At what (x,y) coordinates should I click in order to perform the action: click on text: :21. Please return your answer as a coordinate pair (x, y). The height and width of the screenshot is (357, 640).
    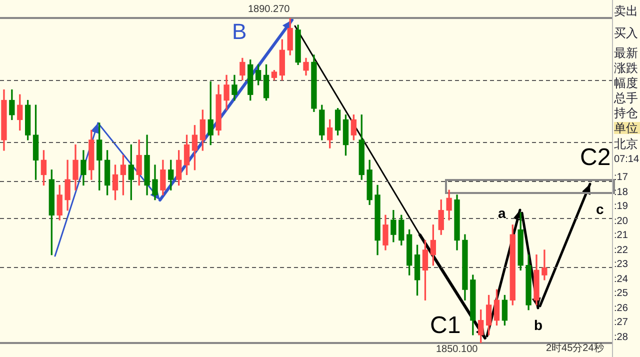
    Looking at the image, I should click on (621, 235).